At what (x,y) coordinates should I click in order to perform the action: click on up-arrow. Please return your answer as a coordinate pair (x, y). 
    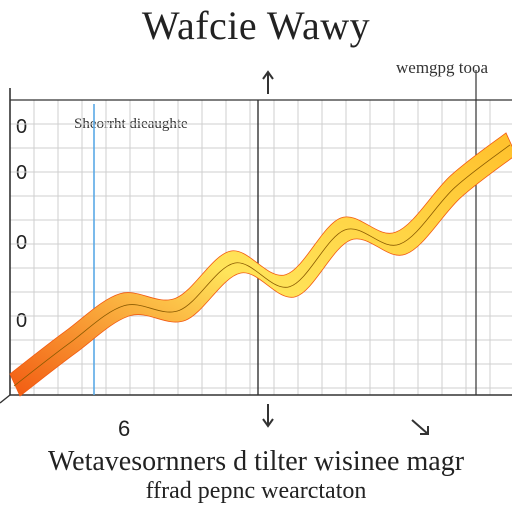
    Looking at the image, I should click on (268, 82).